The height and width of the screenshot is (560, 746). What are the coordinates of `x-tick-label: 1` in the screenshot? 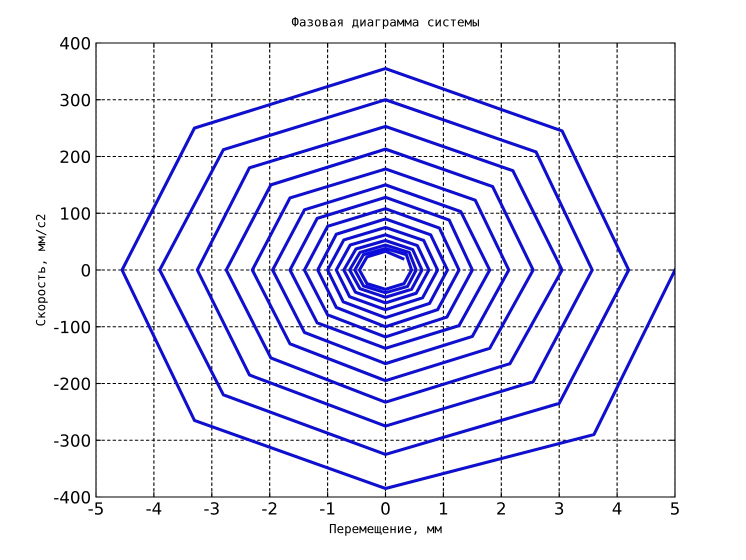 It's located at (444, 508).